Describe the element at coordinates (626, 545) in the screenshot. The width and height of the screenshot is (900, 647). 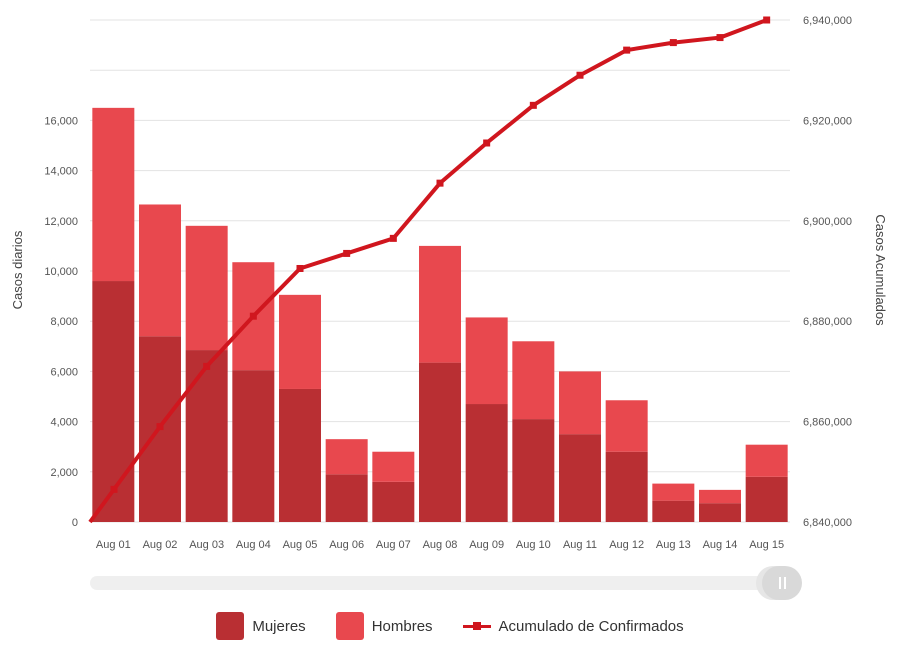
I see `x-tick-label: Aug 12` at that location.